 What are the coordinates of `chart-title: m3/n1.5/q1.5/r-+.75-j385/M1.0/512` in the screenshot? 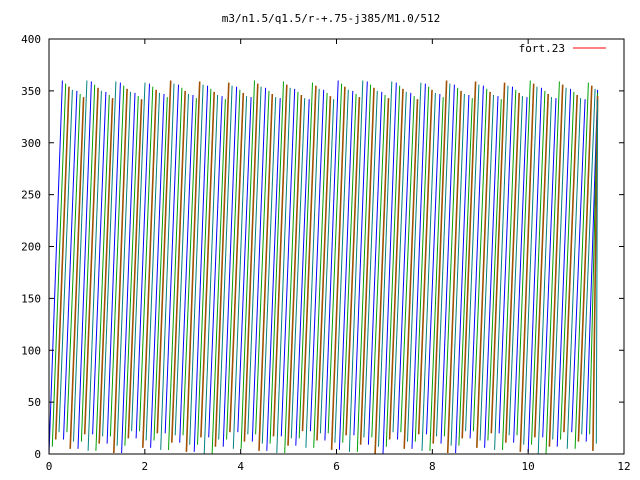 It's located at (331, 18).